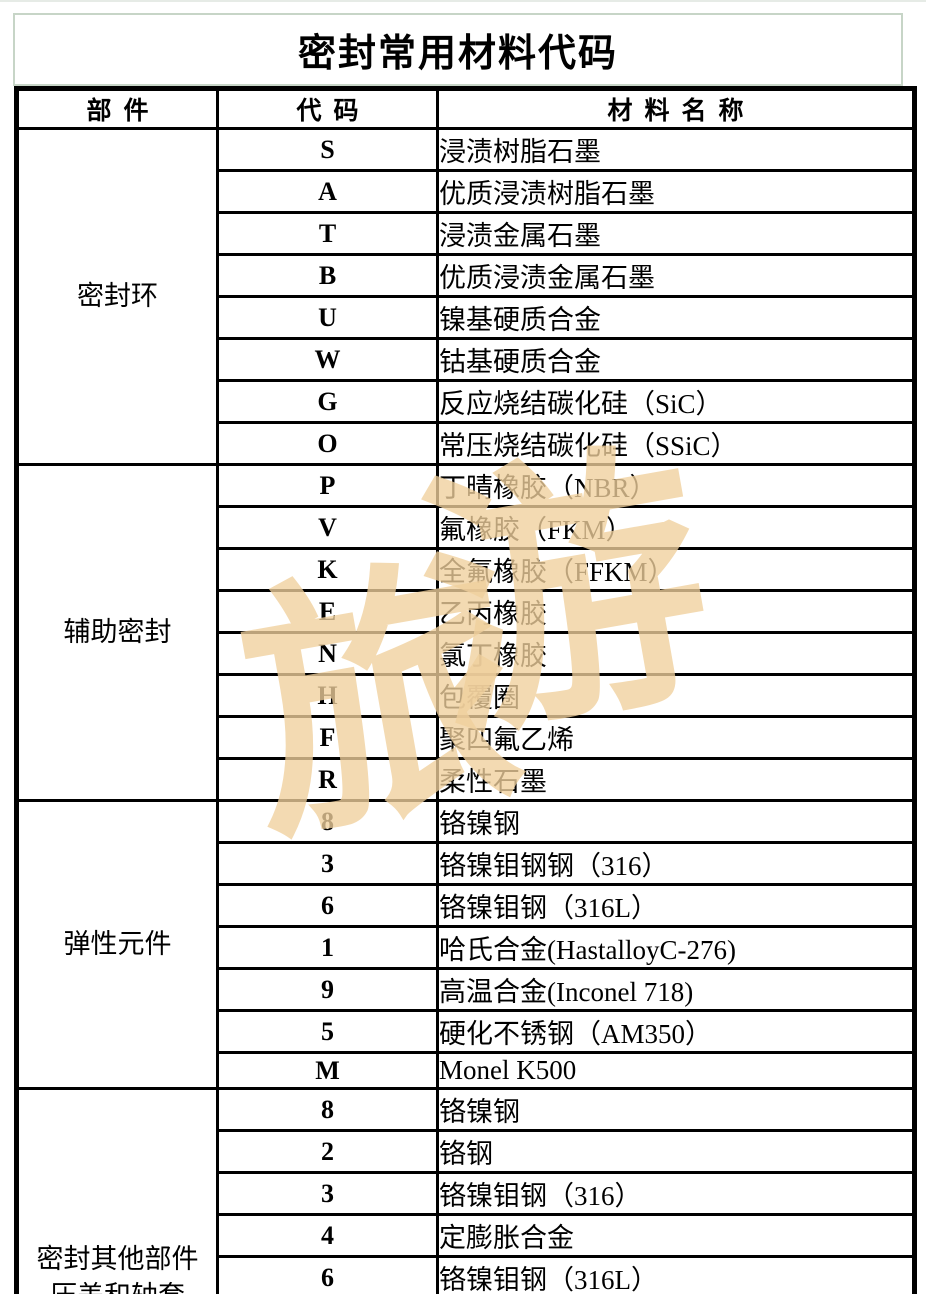 This screenshot has width=926, height=1294. I want to click on table-row: 3 铬镍钼钢（316）, so click(466, 1193).